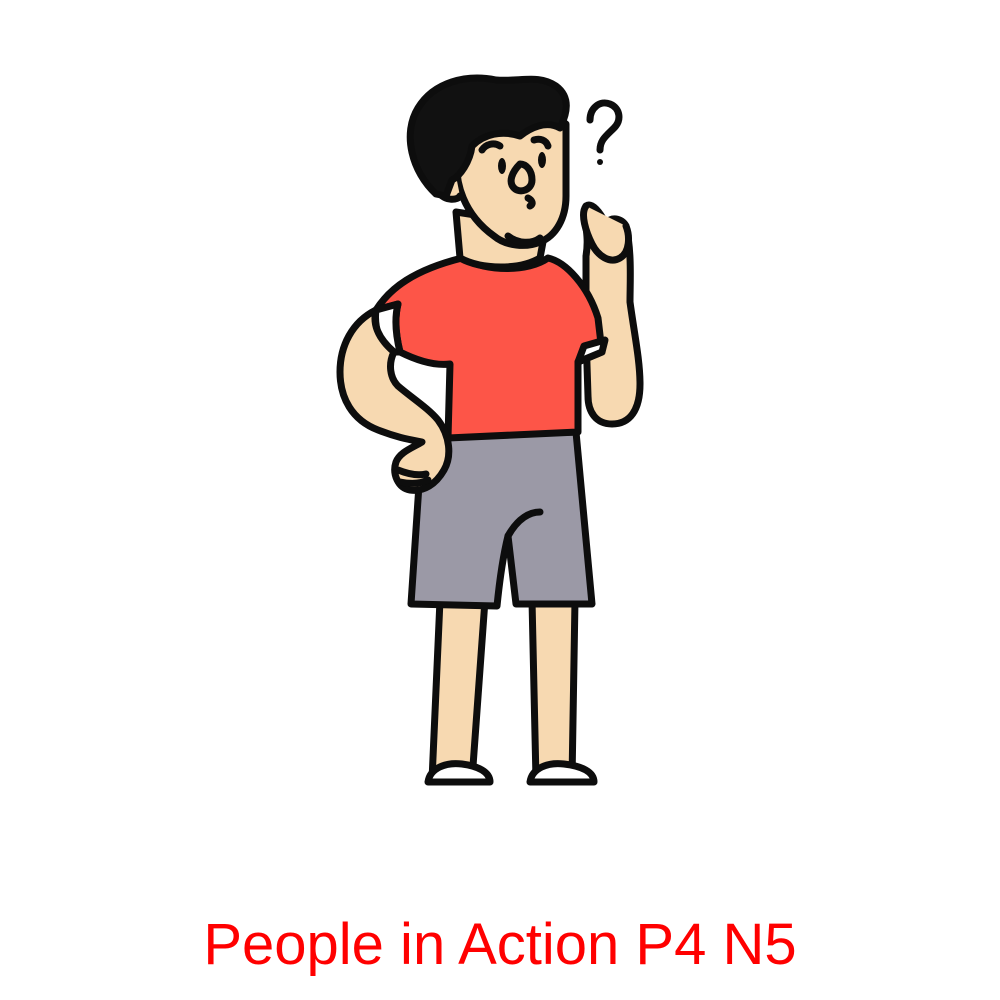  Describe the element at coordinates (501, 519) in the screenshot. I see `shorts` at that location.